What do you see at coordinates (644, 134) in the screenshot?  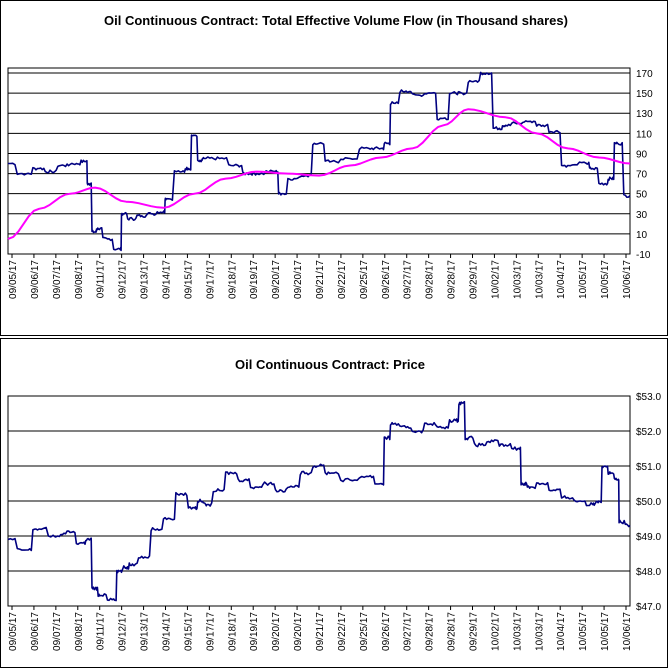 I see `y-tick-label: 110` at bounding box center [644, 134].